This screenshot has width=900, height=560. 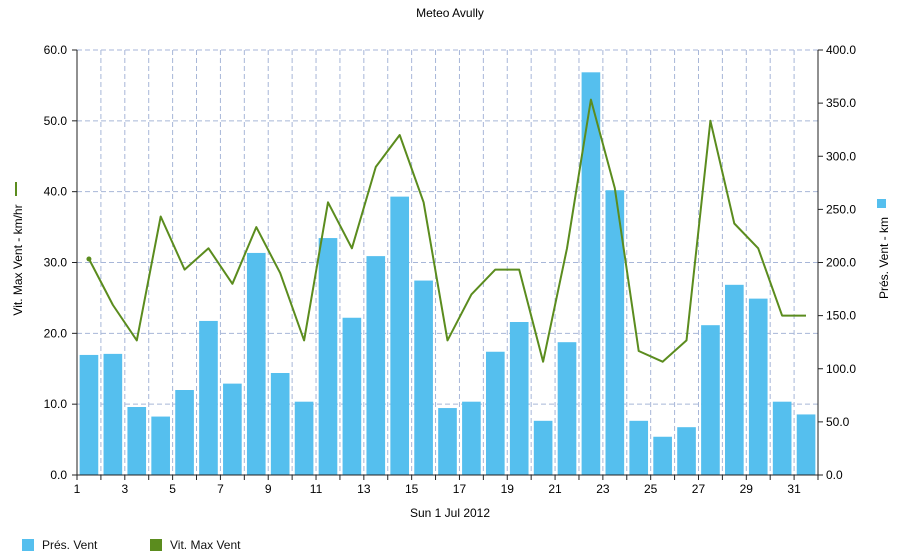 I want to click on y-left-tick-label: 40.0, so click(x=56, y=192).